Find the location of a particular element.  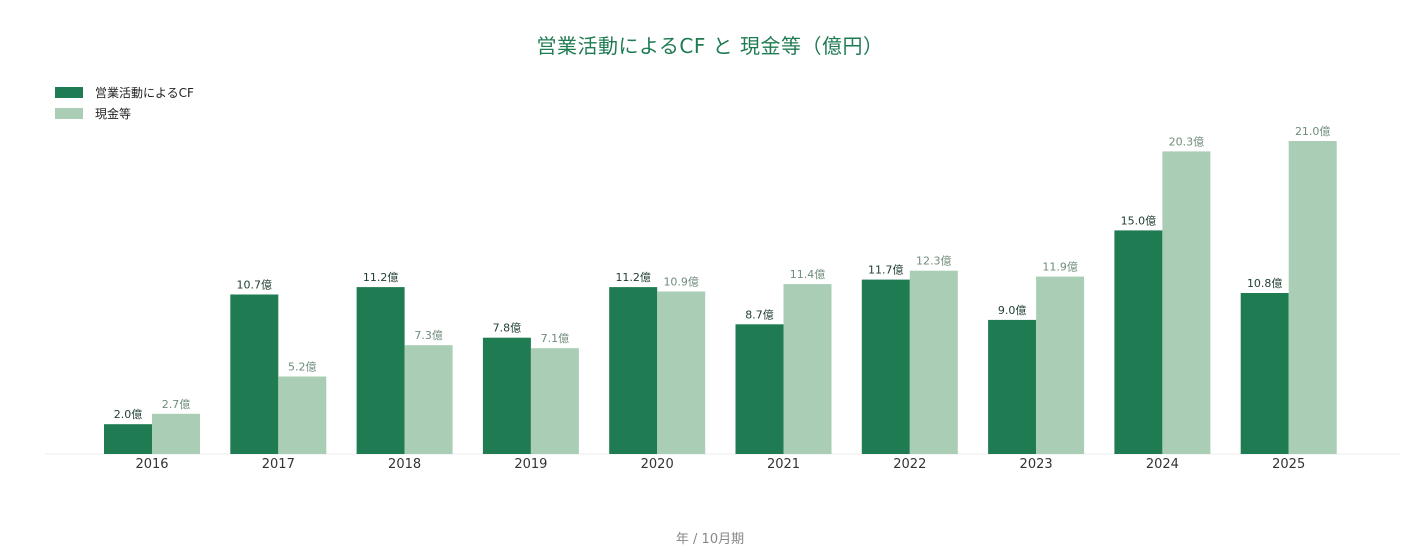

legend-swatch-cash is located at coordinates (69, 113).